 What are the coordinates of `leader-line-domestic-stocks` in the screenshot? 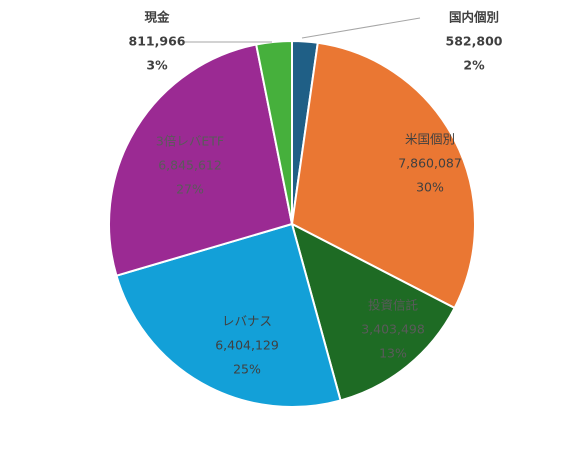 It's located at (361, 28).